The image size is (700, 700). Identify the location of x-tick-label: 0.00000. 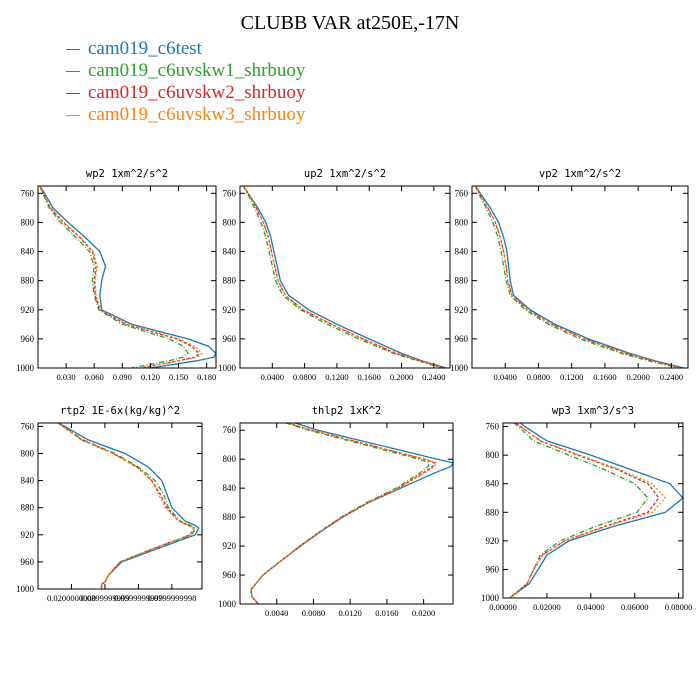
(503, 607).